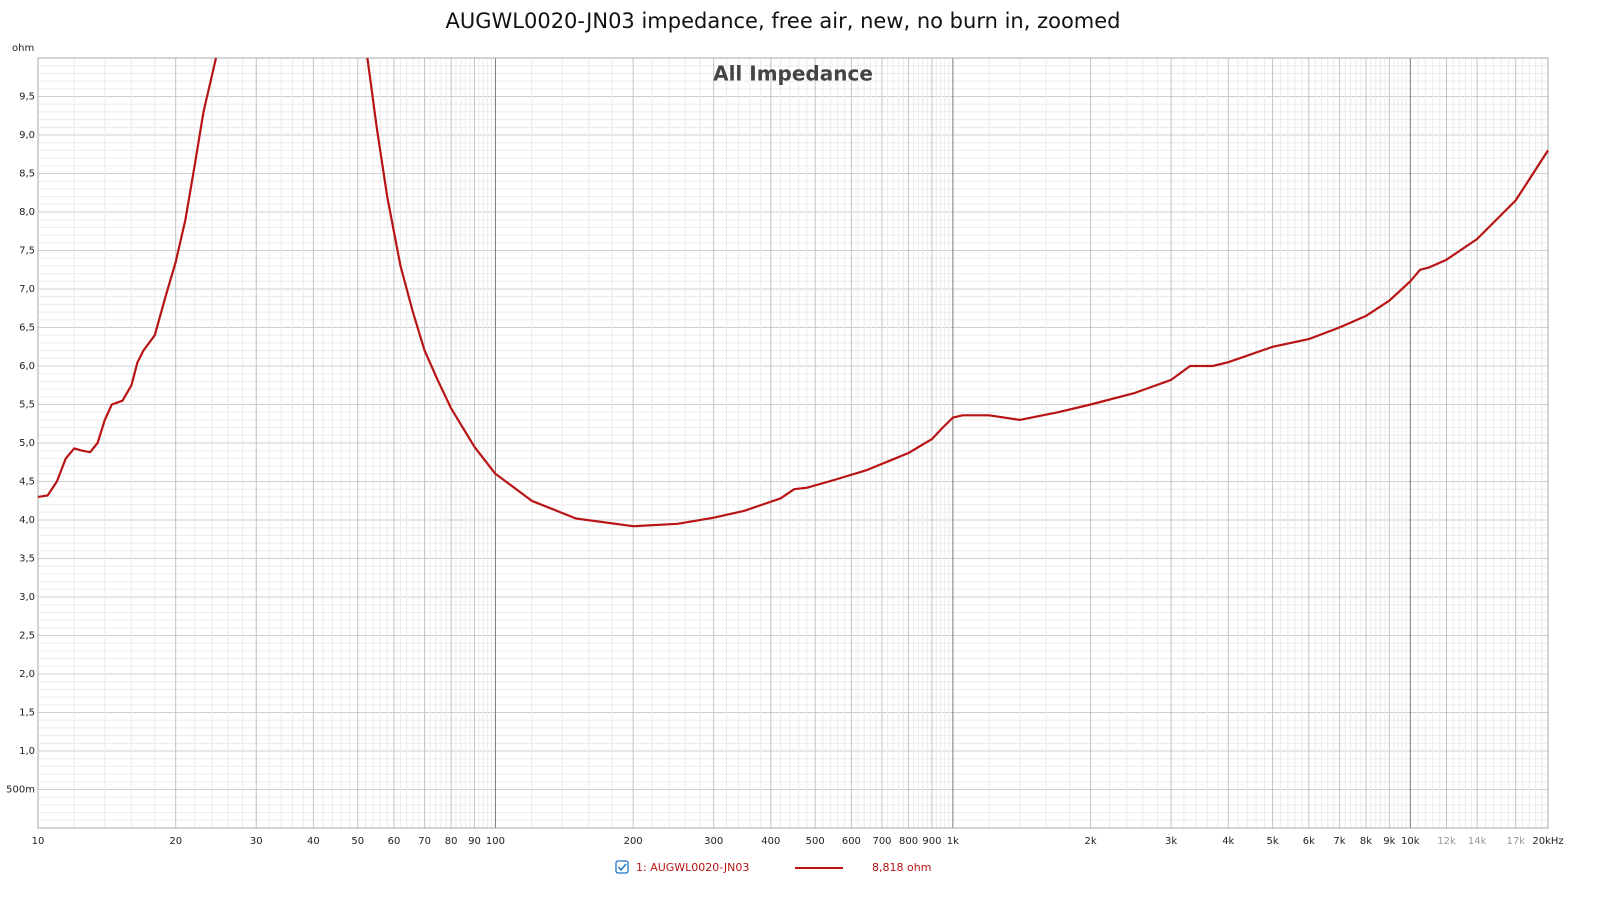  I want to click on legend: 1: AUGWL0020-JN03 8,818 ohm, so click(773, 867).